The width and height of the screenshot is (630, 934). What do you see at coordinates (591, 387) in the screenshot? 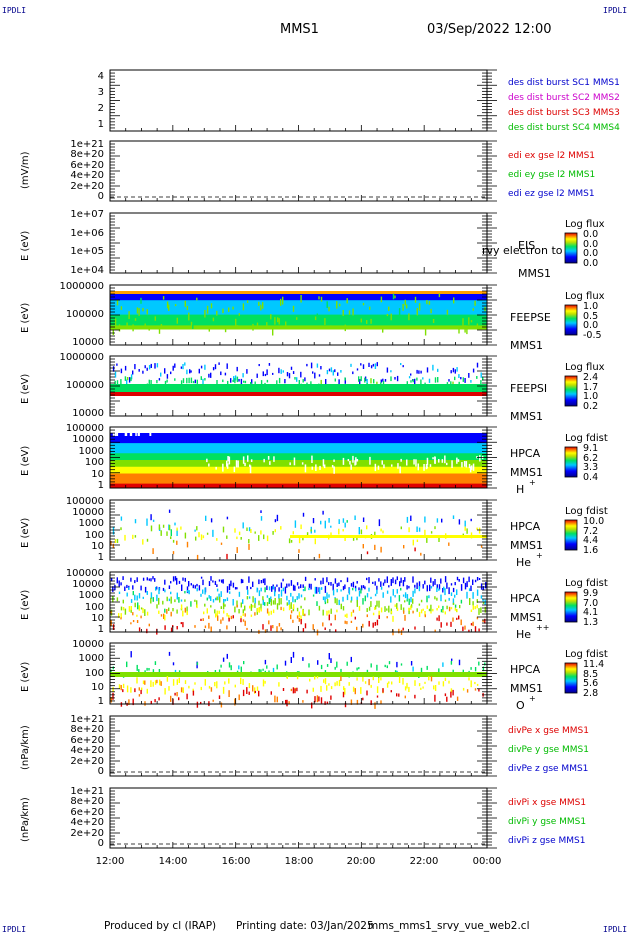
I see `colorbar-value-feepsi: 1.7` at bounding box center [591, 387].